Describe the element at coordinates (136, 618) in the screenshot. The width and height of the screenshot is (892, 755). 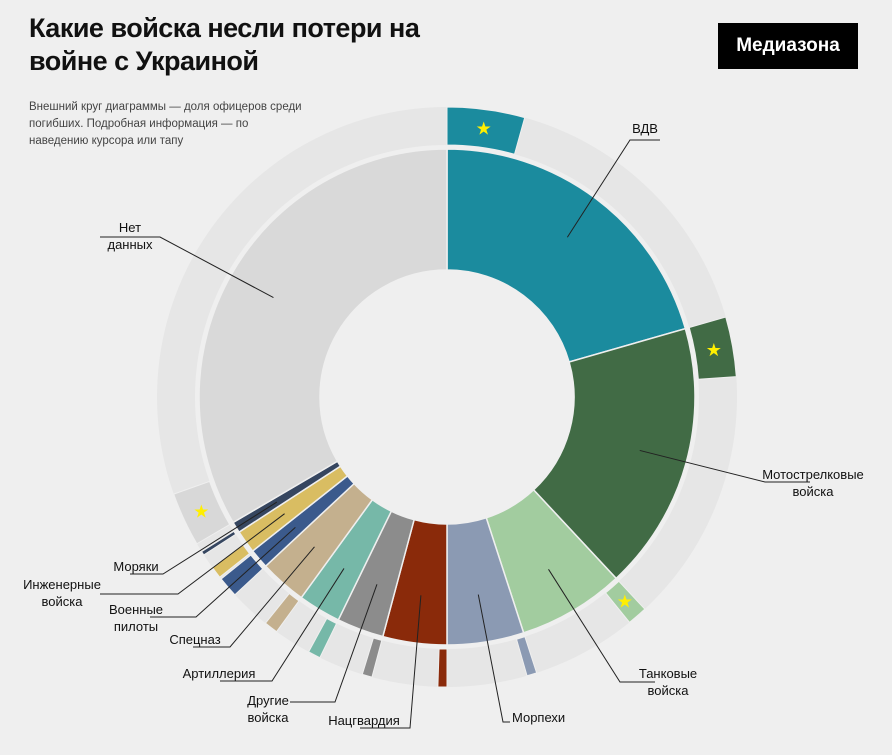
I see `slice-label-8: Военные пилоты` at that location.